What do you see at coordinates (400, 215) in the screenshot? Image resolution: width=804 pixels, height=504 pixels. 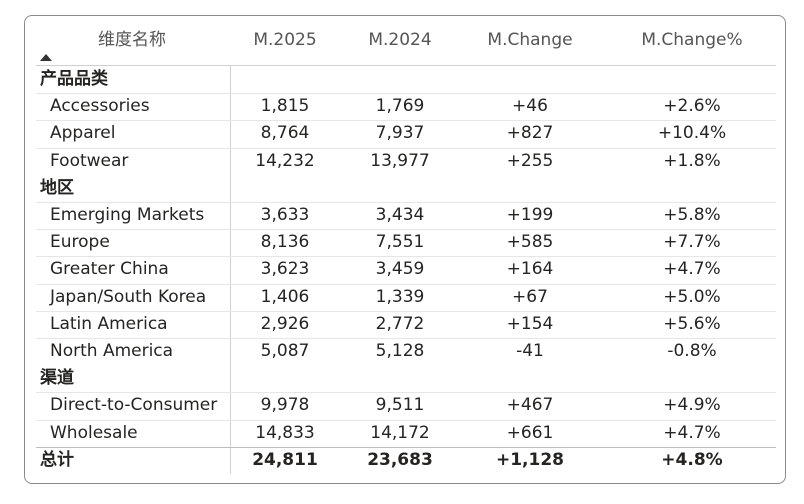 I see `value-cell: 3,434` at bounding box center [400, 215].